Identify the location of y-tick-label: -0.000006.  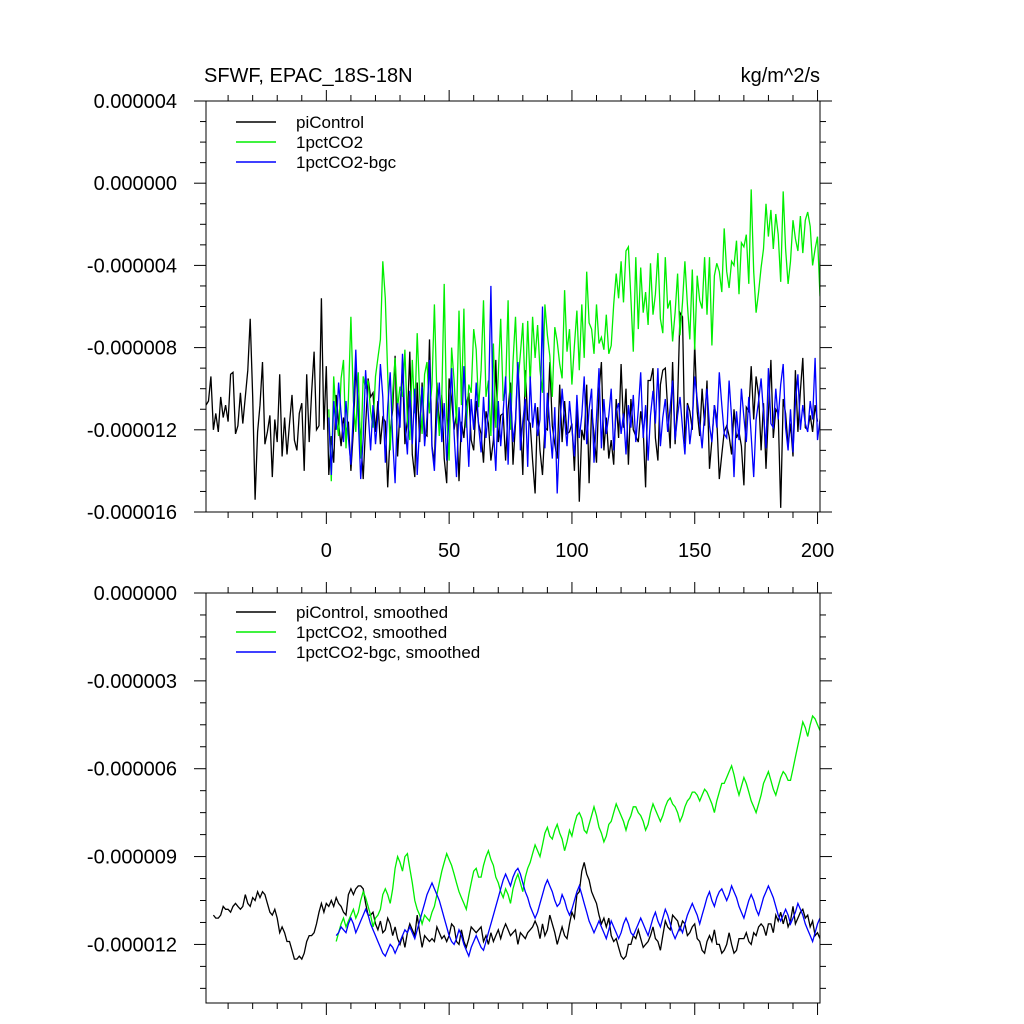
(132, 770).